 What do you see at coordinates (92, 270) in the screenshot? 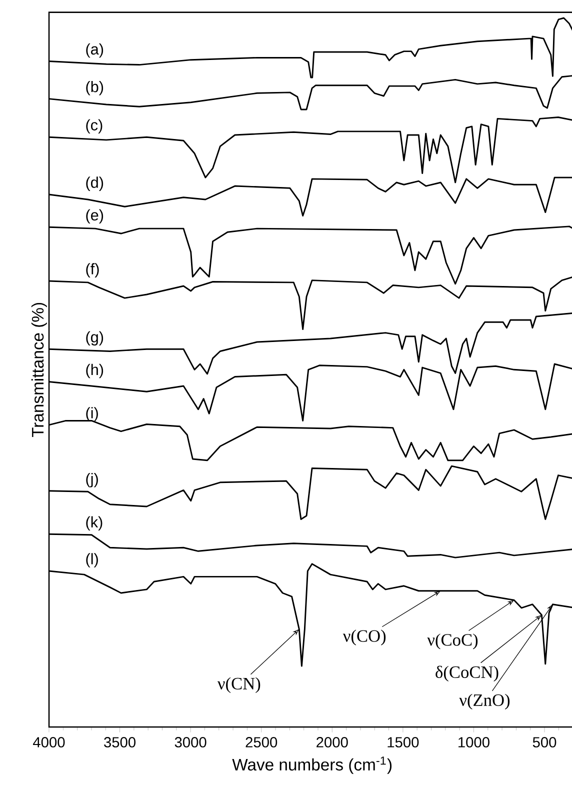
I see `series-label: (f)` at bounding box center [92, 270].